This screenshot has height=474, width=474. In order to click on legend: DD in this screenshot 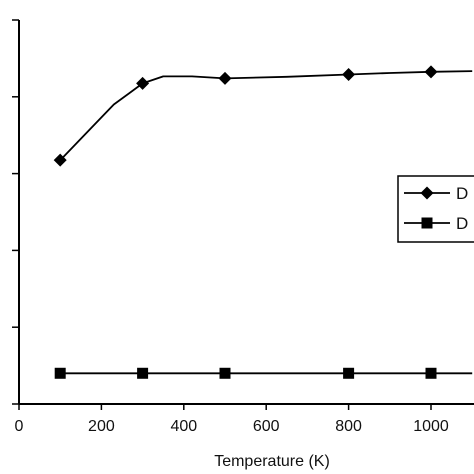, I will do `click(435, 209)`.